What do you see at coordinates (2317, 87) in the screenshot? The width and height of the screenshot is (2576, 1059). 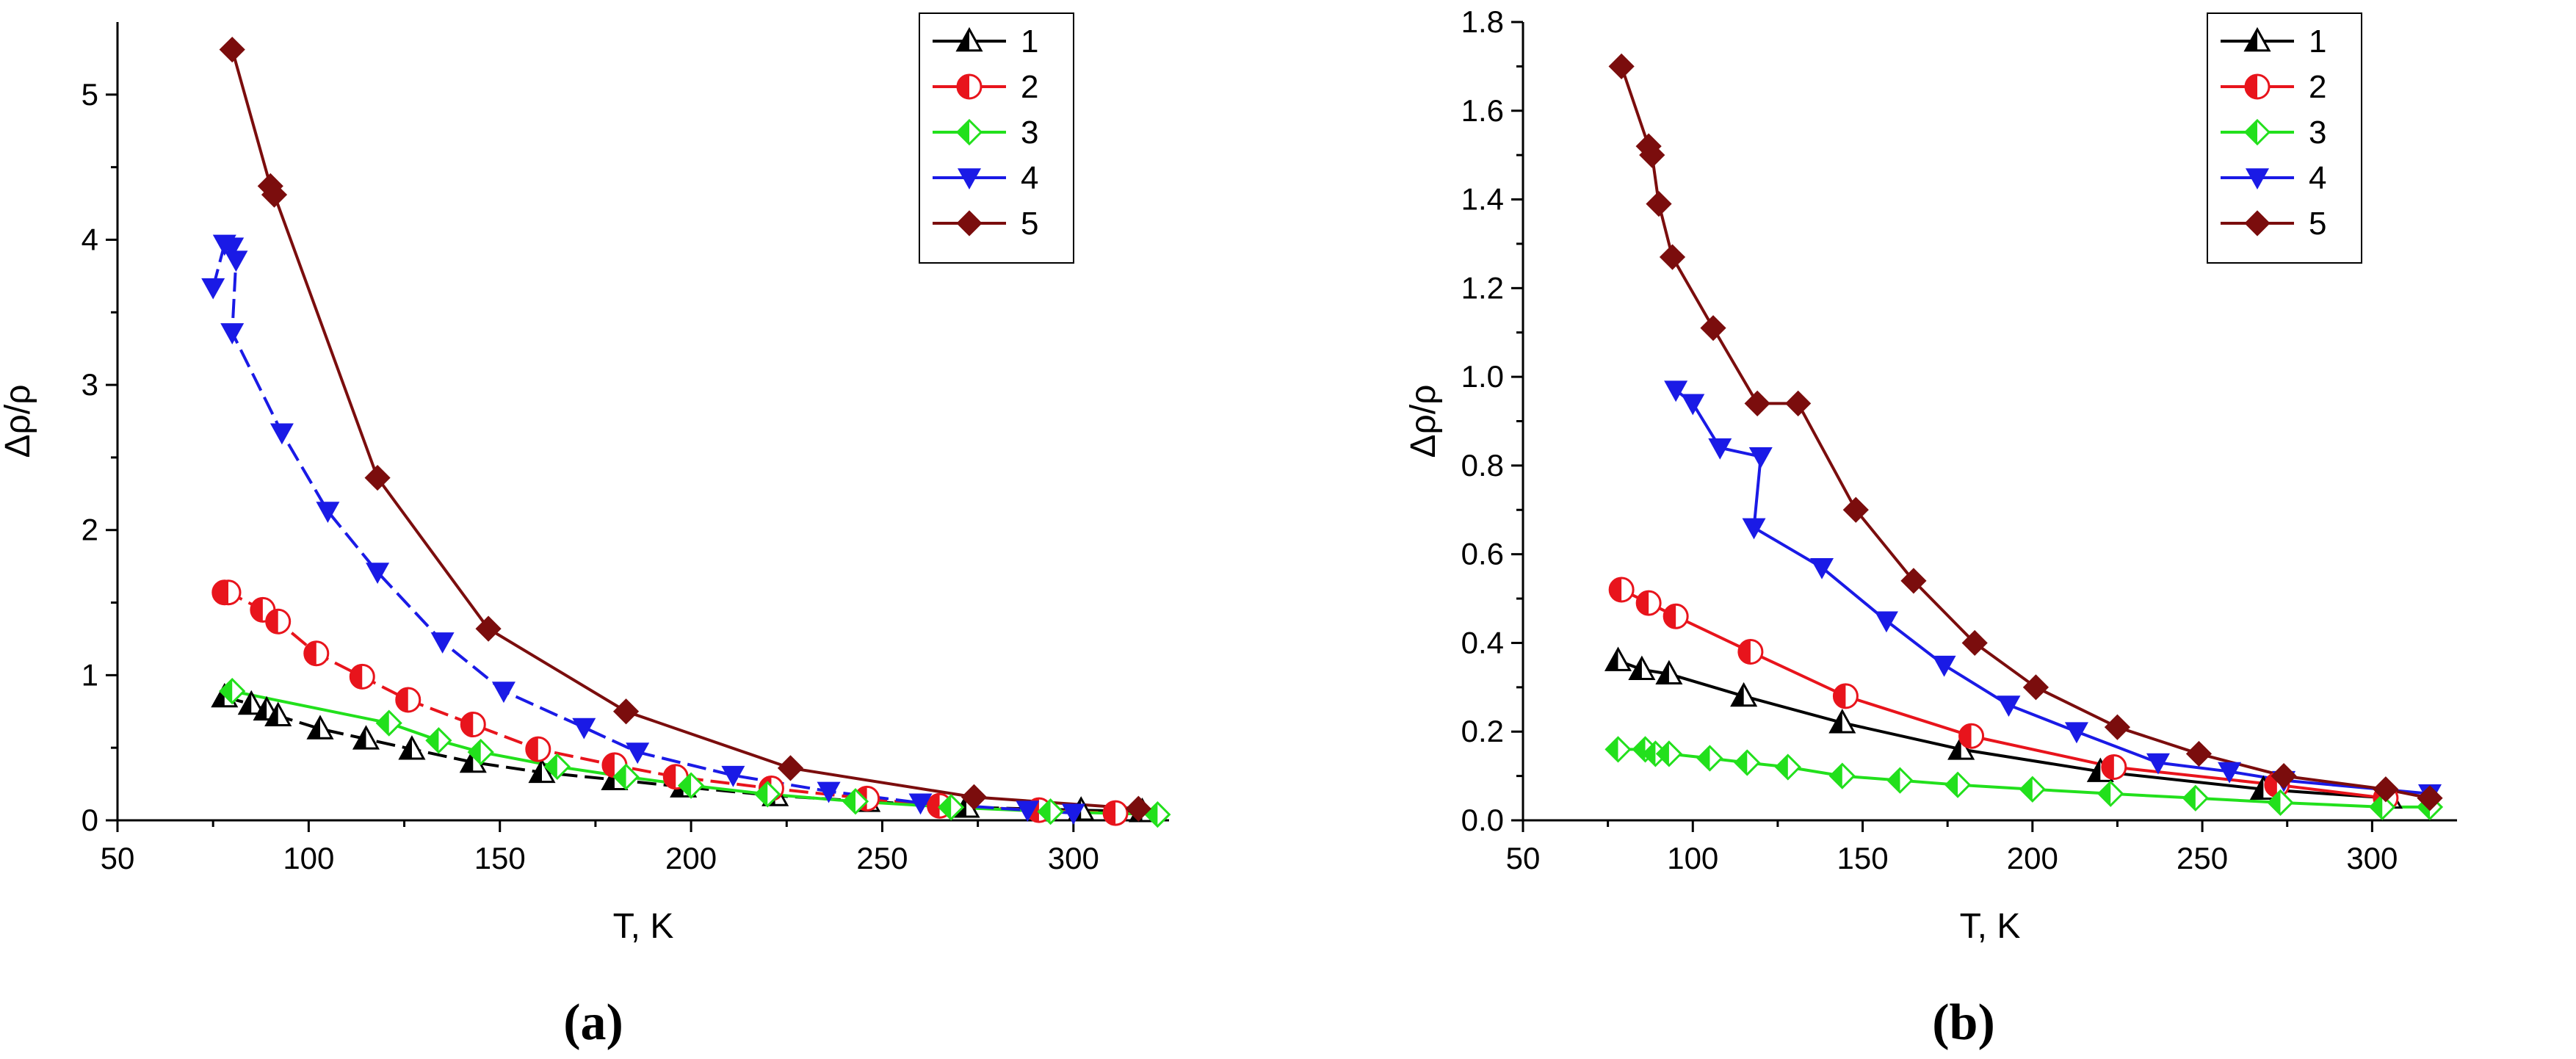 I see `legend-label-2: 2` at bounding box center [2317, 87].